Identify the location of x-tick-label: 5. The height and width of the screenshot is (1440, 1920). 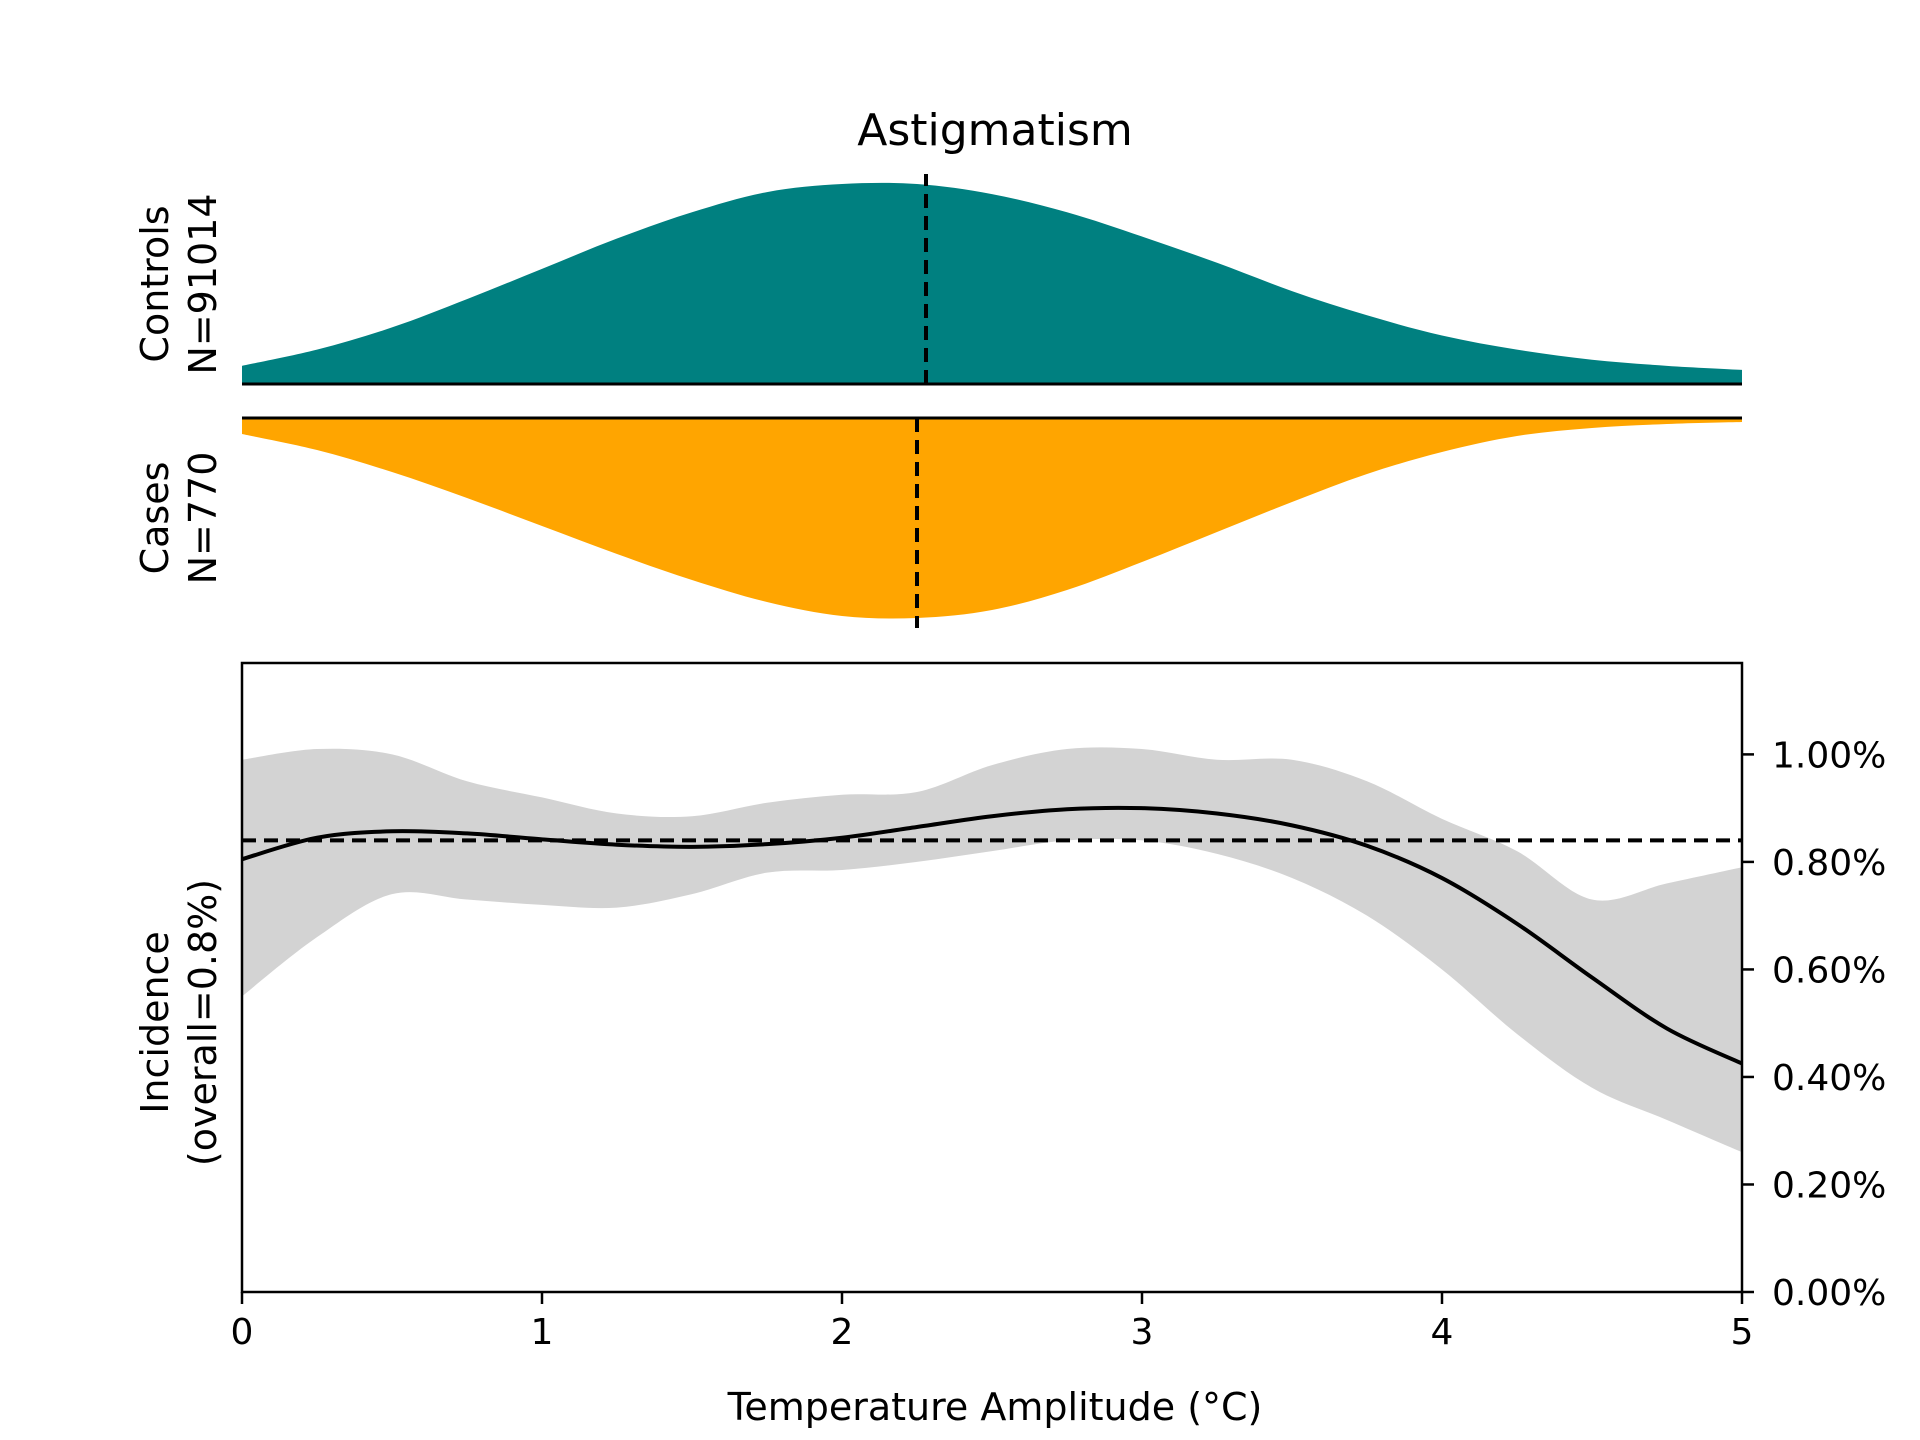
(1742, 1332).